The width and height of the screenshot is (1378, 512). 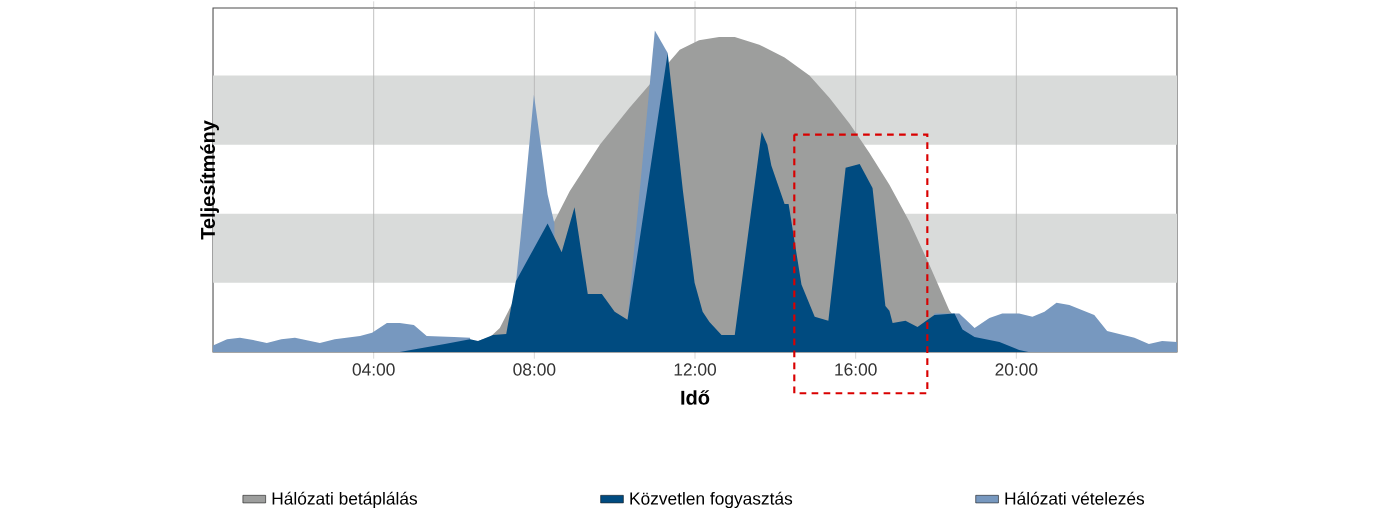 I want to click on legend-label: Hálózati vételezés, so click(x=1075, y=498).